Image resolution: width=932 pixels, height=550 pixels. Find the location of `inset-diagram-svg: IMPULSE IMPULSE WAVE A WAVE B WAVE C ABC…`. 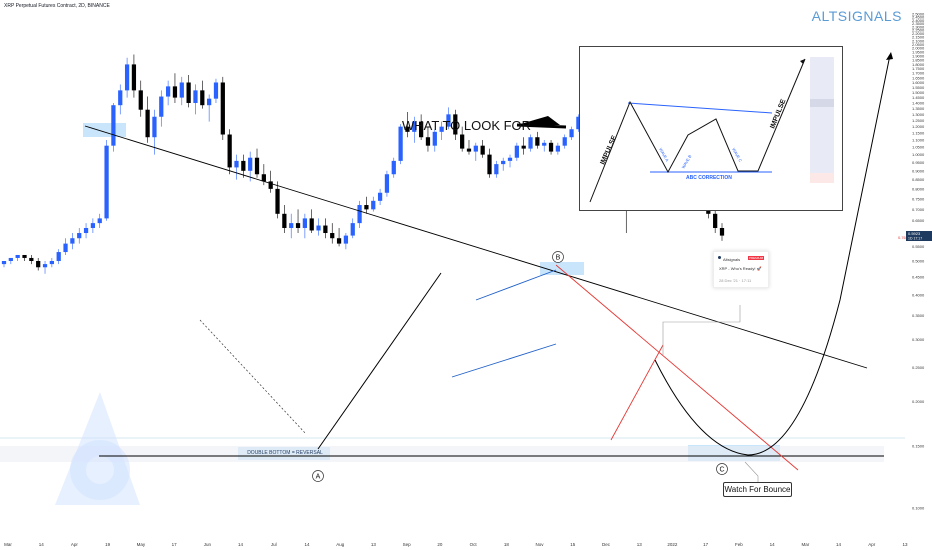

inset-diagram-svg: IMPULSE IMPULSE WAVE A WAVE B WAVE C ABC… is located at coordinates (711, 130).